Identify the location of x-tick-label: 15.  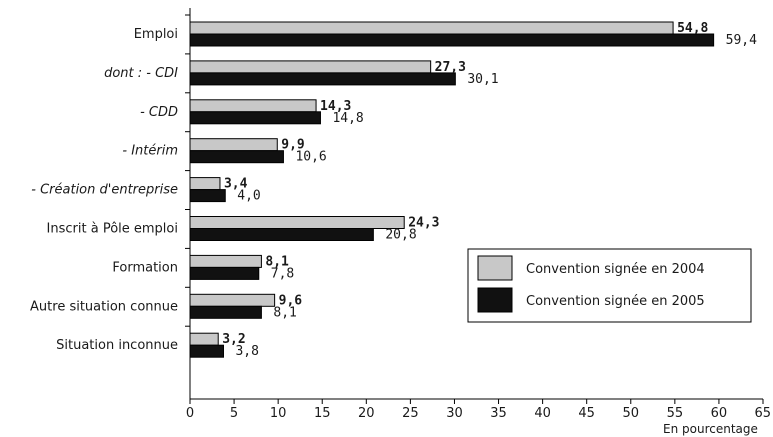
(322, 413).